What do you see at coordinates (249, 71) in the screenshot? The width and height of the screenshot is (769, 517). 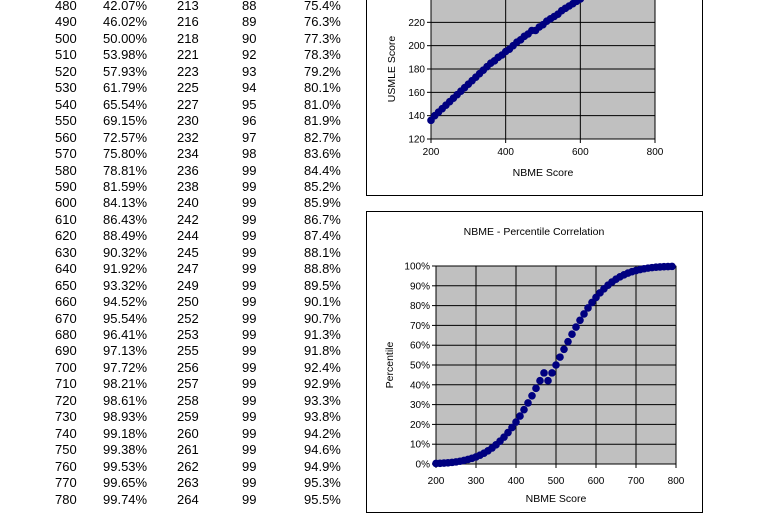 I see `two-digit-score-cell: 93` at bounding box center [249, 71].